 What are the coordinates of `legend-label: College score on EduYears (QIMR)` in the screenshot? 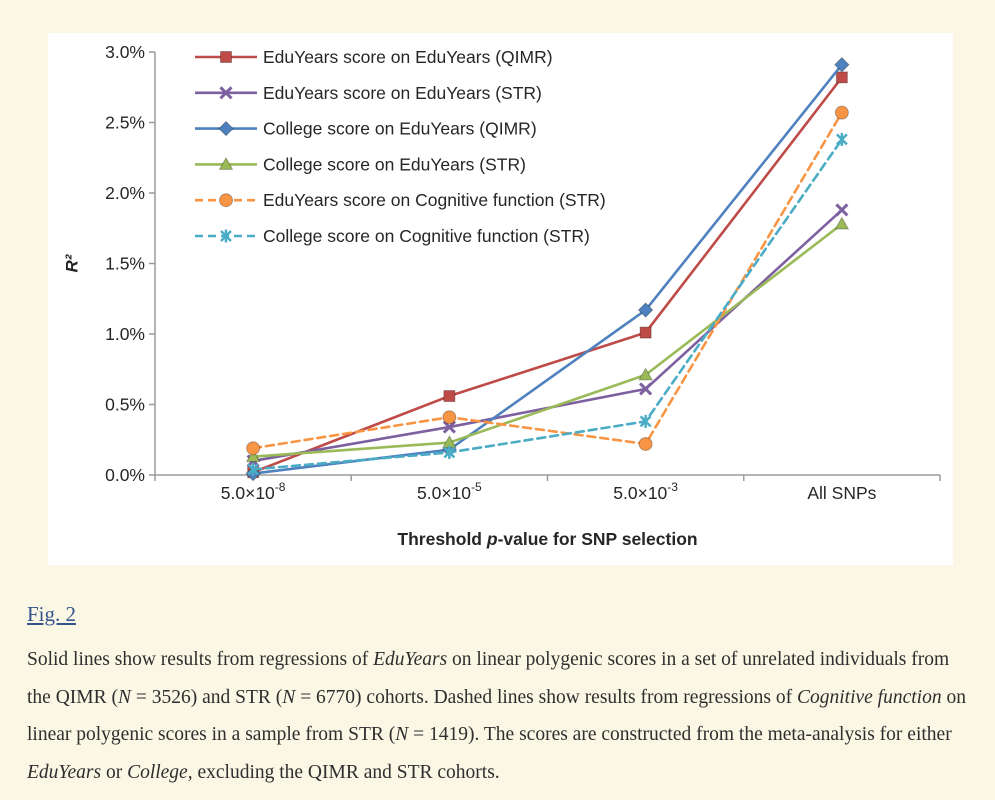 It's located at (400, 129).